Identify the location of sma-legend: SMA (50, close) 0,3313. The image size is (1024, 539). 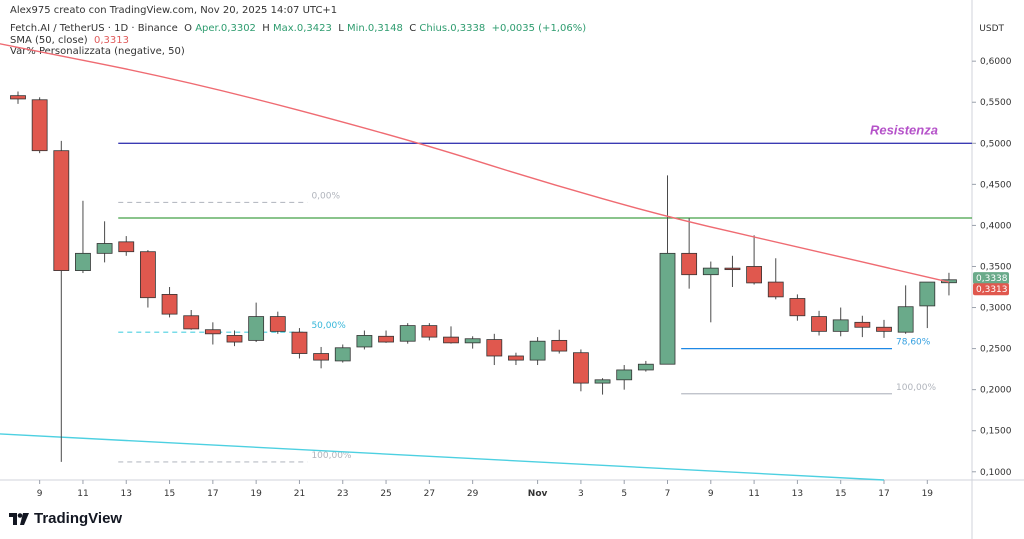
(69, 40).